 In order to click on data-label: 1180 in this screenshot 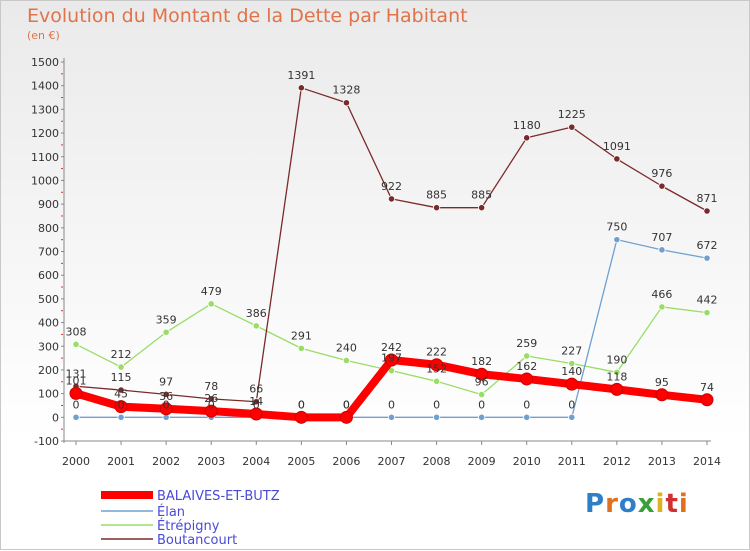, I will do `click(527, 125)`.